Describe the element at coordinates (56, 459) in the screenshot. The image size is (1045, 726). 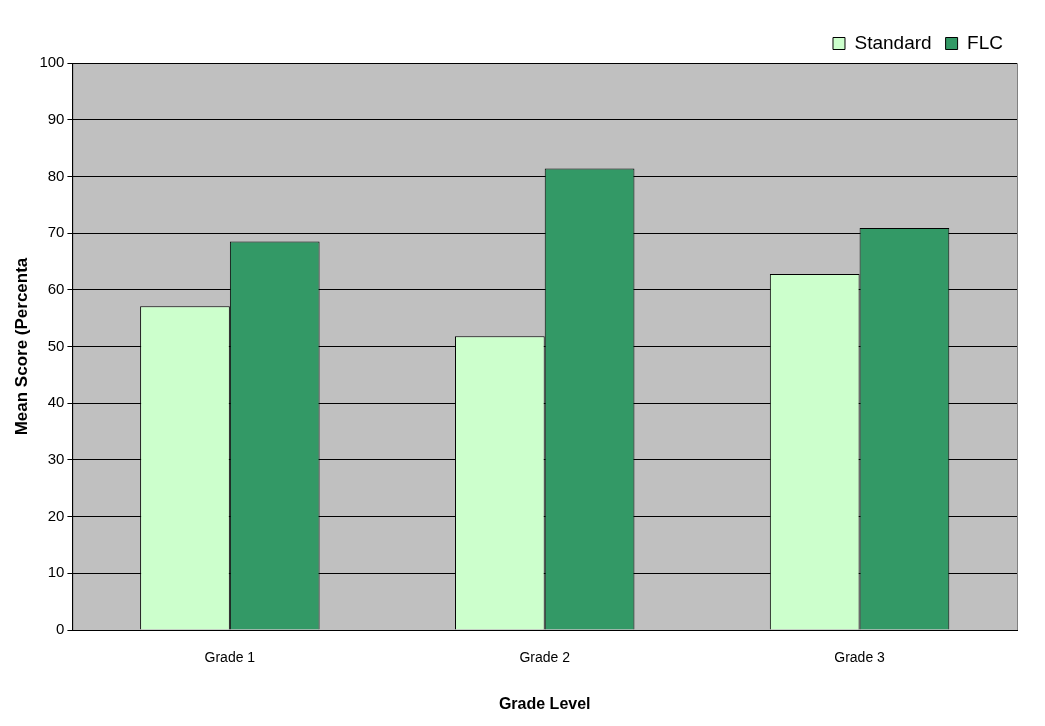
I see `y-tick-label: 30` at that location.